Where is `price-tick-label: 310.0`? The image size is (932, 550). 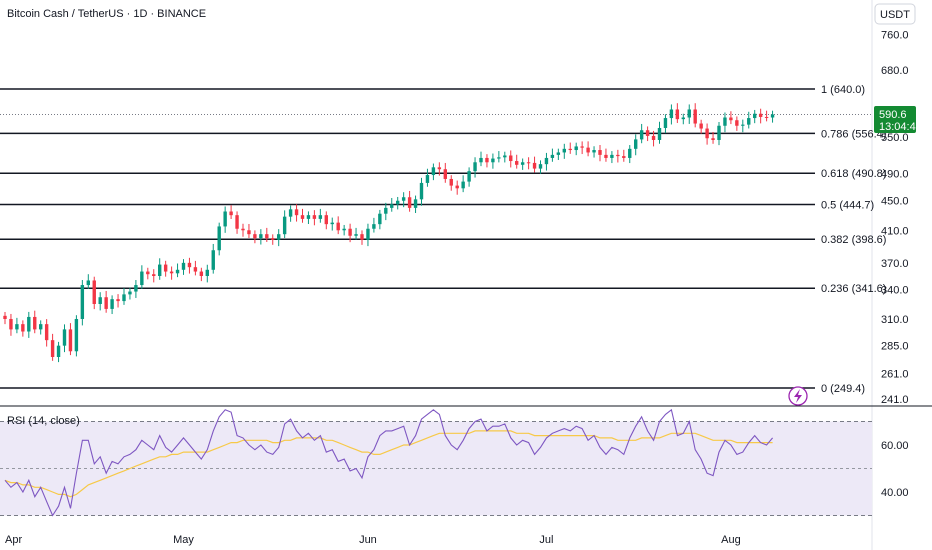
price-tick-label: 310.0 is located at coordinates (895, 320).